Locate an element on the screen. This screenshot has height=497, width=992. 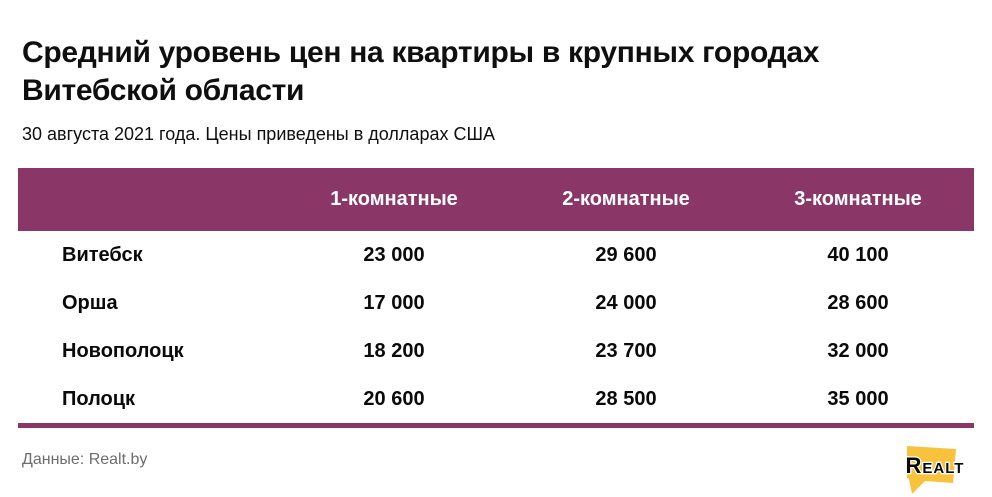
price-cell: 20 600 is located at coordinates (394, 398).